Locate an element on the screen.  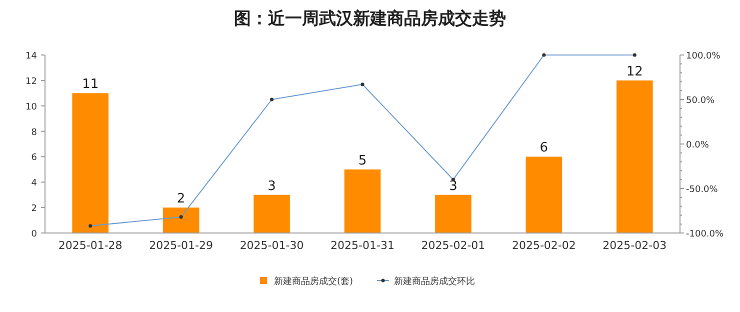
y-tick-label: 8 is located at coordinates (34, 133).